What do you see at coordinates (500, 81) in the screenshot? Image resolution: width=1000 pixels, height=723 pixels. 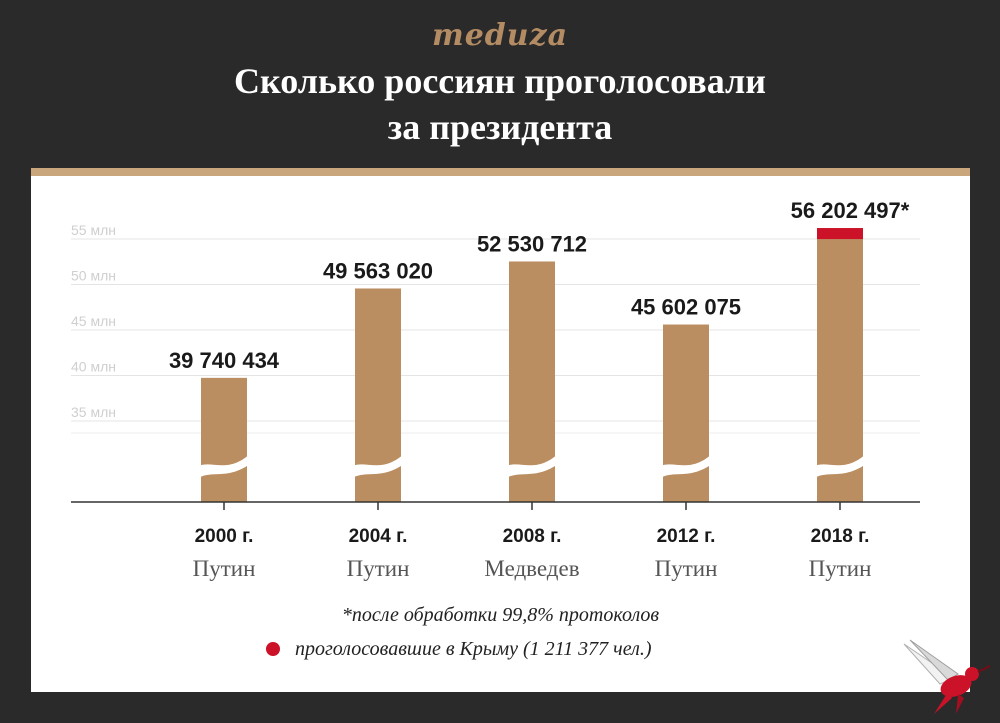 I see `title-line-1: Сколько россиян проголосовали` at bounding box center [500, 81].